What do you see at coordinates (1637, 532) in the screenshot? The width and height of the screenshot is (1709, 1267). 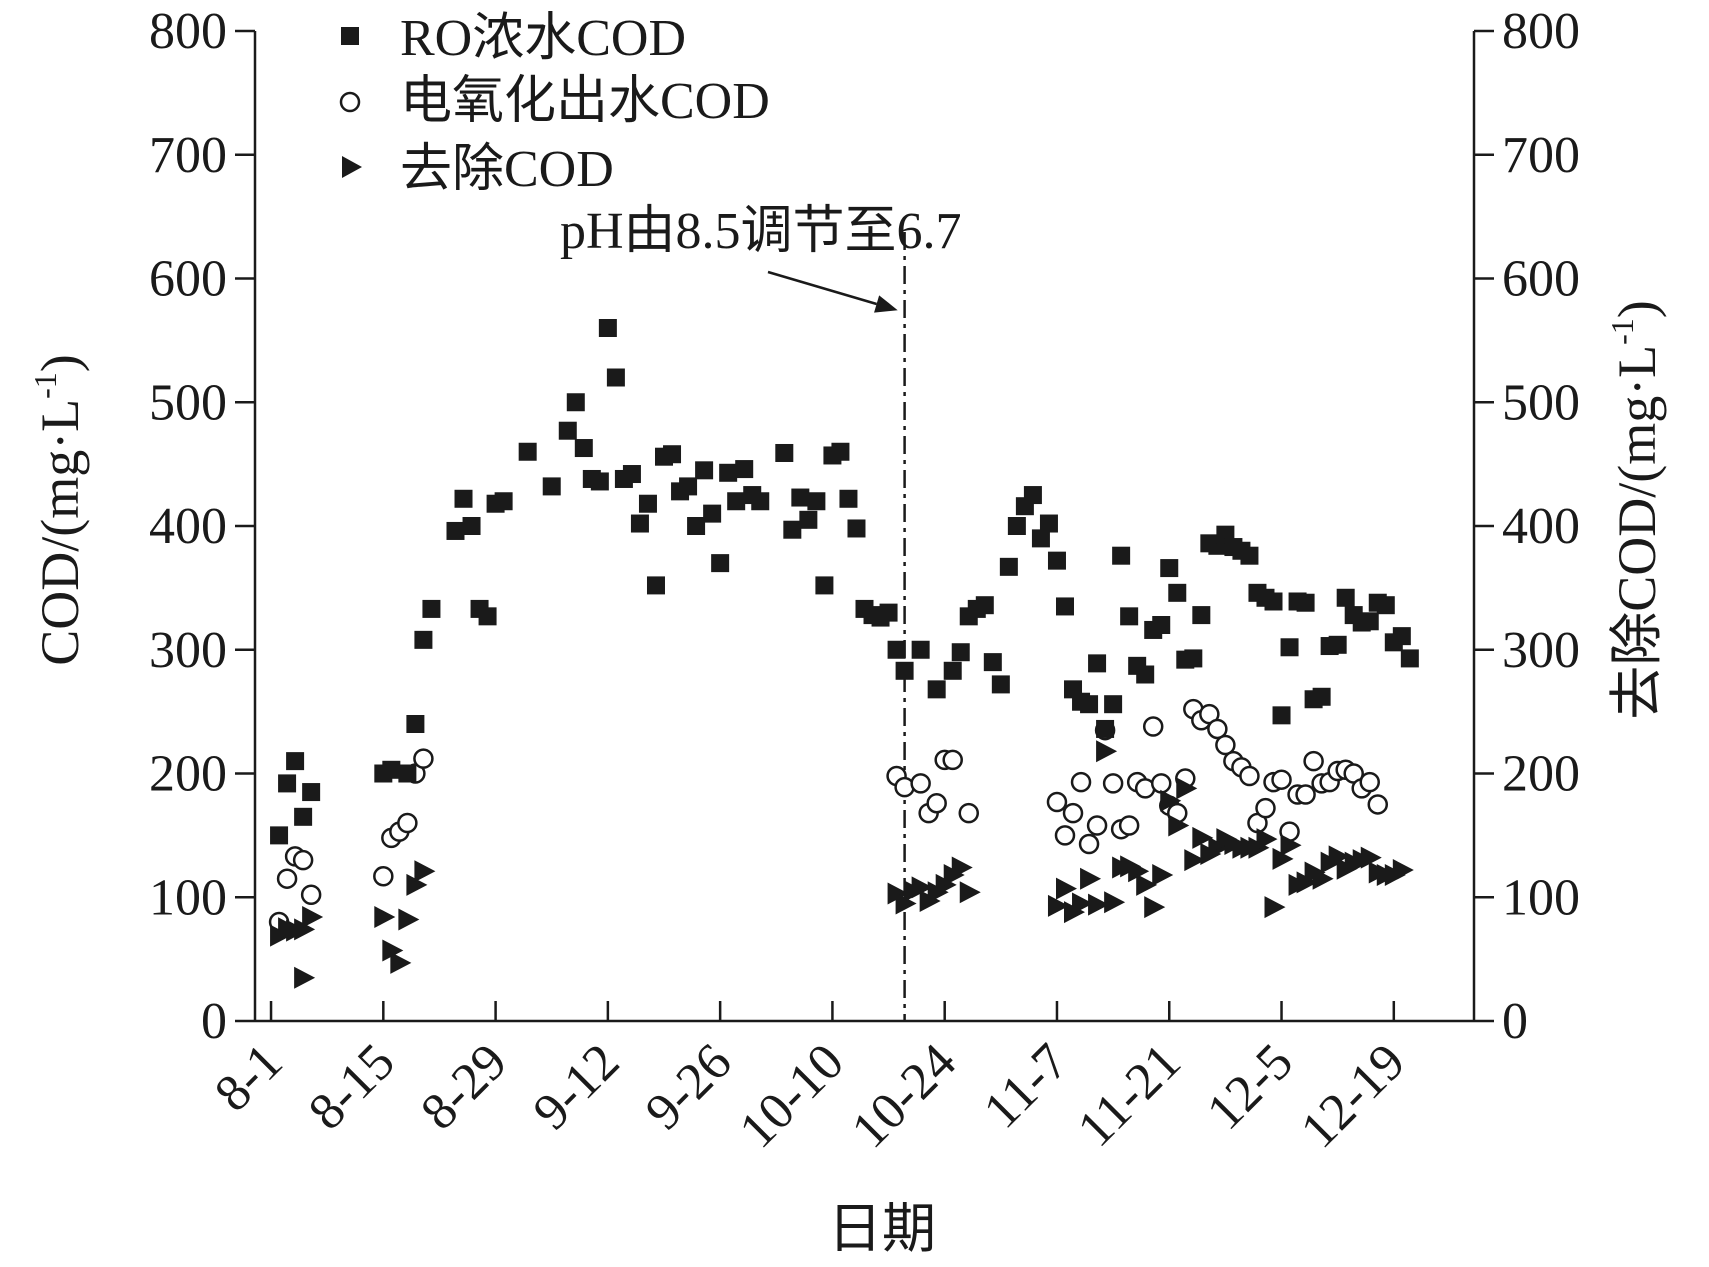 I see `y-axis-title-right-main: 去除COD/(mg·L` at bounding box center [1637, 532].